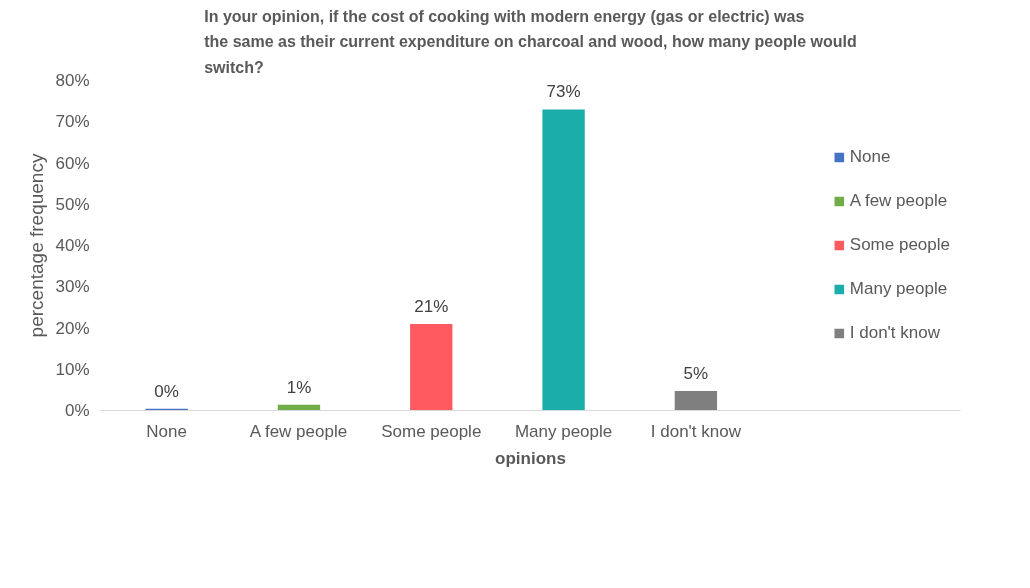 This screenshot has height=588, width=1030. What do you see at coordinates (166, 391) in the screenshot?
I see `data-label: 0%` at bounding box center [166, 391].